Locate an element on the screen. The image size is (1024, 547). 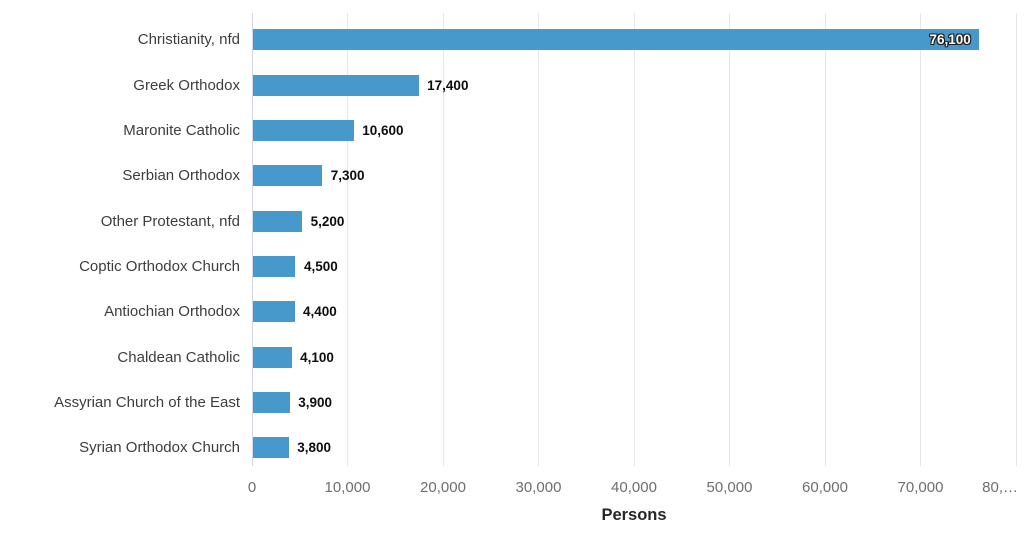
bar-value-label: 3,800 is located at coordinates (314, 448).